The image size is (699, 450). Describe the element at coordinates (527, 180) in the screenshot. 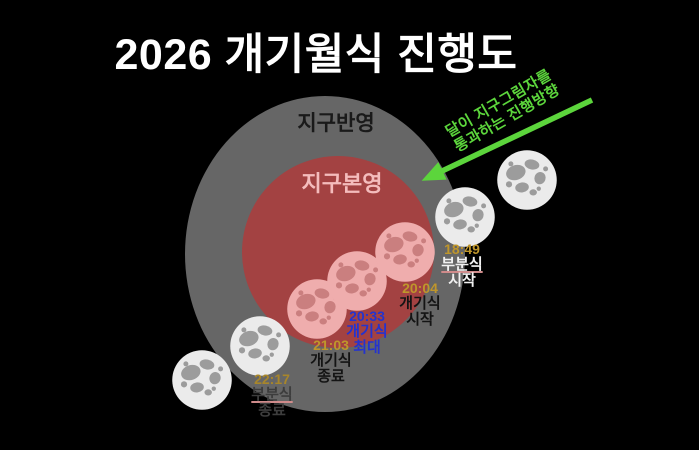

I see `moon-full-pre-eclipse` at that location.